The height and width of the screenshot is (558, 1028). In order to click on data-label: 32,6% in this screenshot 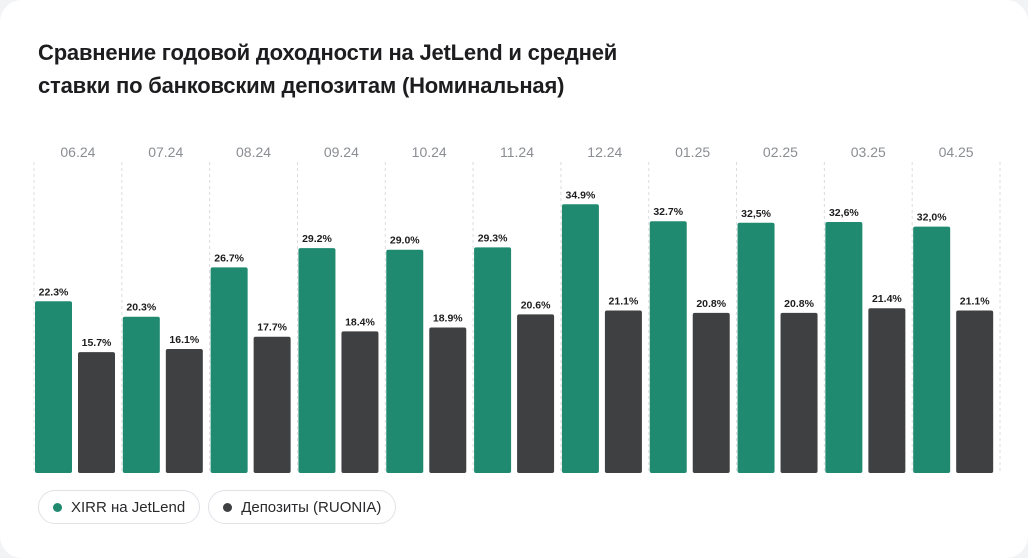, I will do `click(844, 213)`.